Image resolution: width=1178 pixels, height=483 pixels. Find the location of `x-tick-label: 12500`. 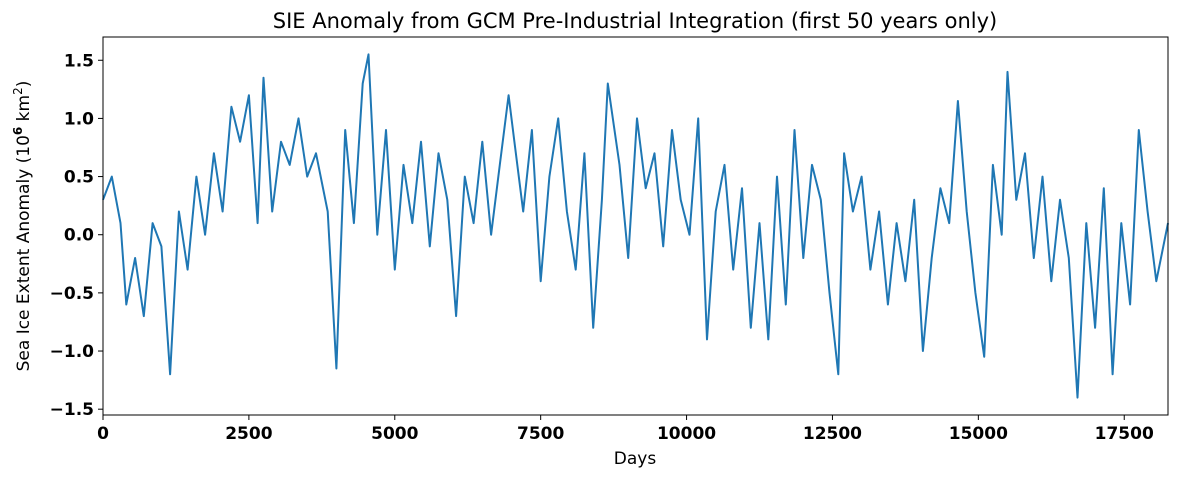

x-tick-label: 12500 is located at coordinates (832, 434).